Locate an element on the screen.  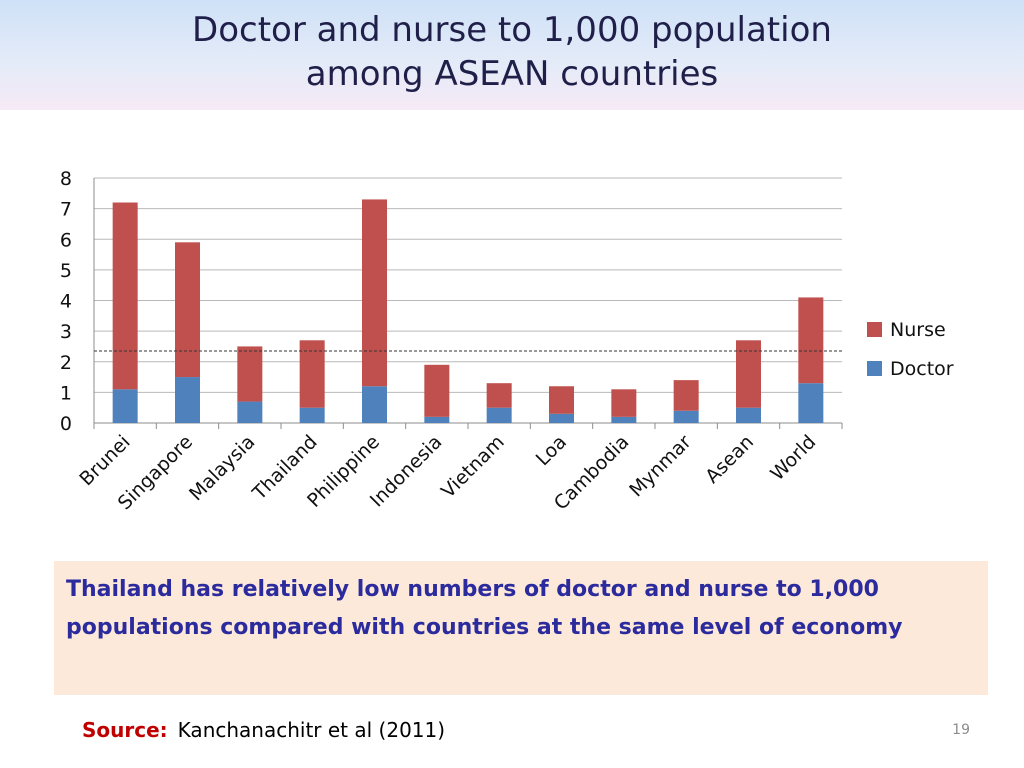
x-category-label: World is located at coordinates (793, 458).